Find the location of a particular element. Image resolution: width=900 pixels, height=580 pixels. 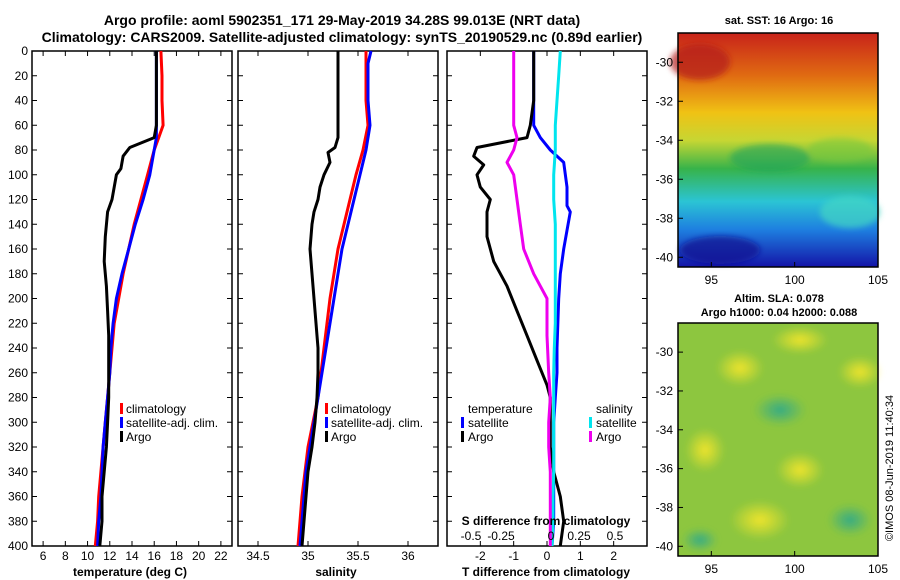

x-tick-label: 2 is located at coordinates (613, 556).